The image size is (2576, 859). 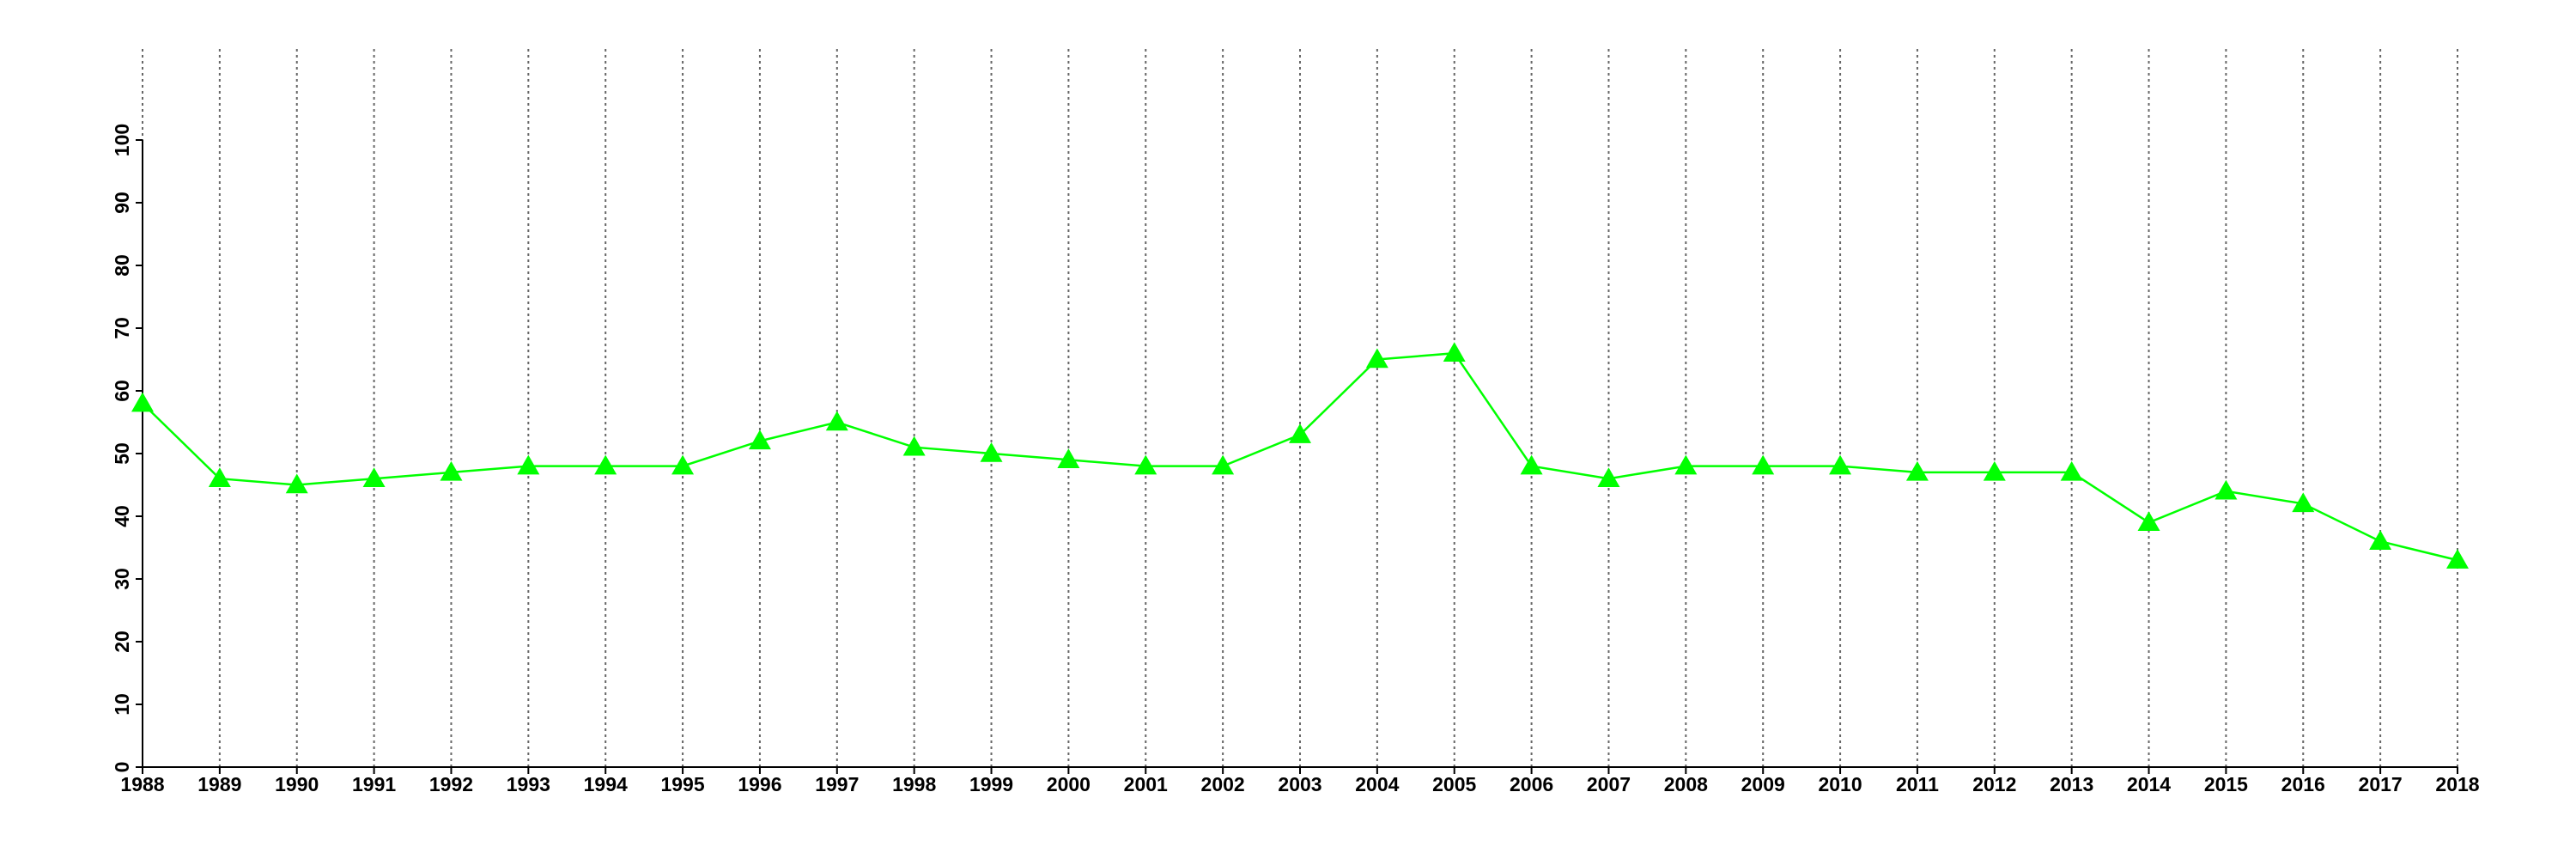 I want to click on x-tick-label: 2016, so click(x=2303, y=784).